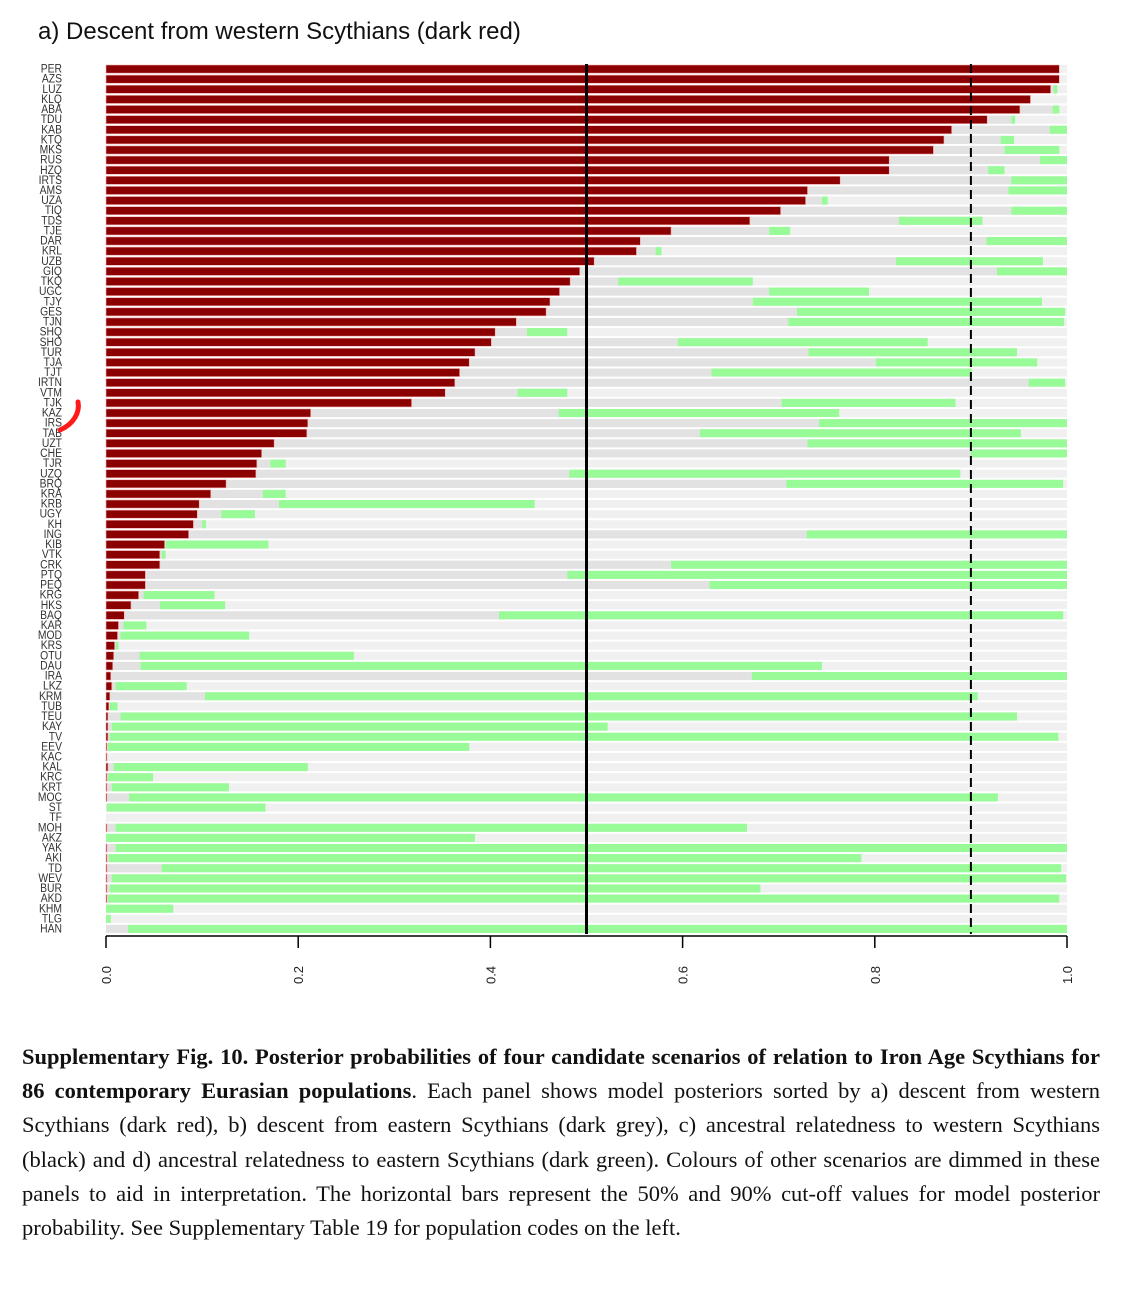  I want to click on bar-red-UZA, so click(455, 200).